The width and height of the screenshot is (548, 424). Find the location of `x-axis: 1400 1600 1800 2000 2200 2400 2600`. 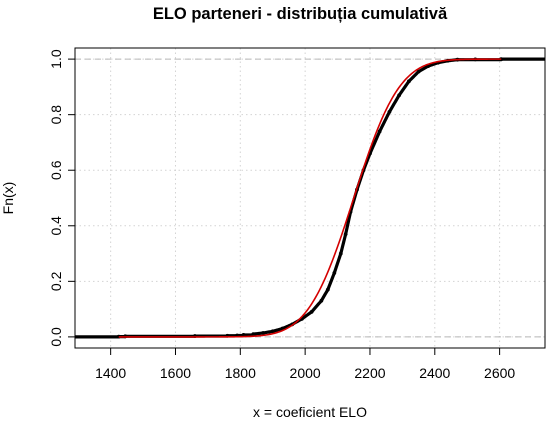

x-axis: 1400 1600 1800 2000 2200 2400 2600 is located at coordinates (305, 364).